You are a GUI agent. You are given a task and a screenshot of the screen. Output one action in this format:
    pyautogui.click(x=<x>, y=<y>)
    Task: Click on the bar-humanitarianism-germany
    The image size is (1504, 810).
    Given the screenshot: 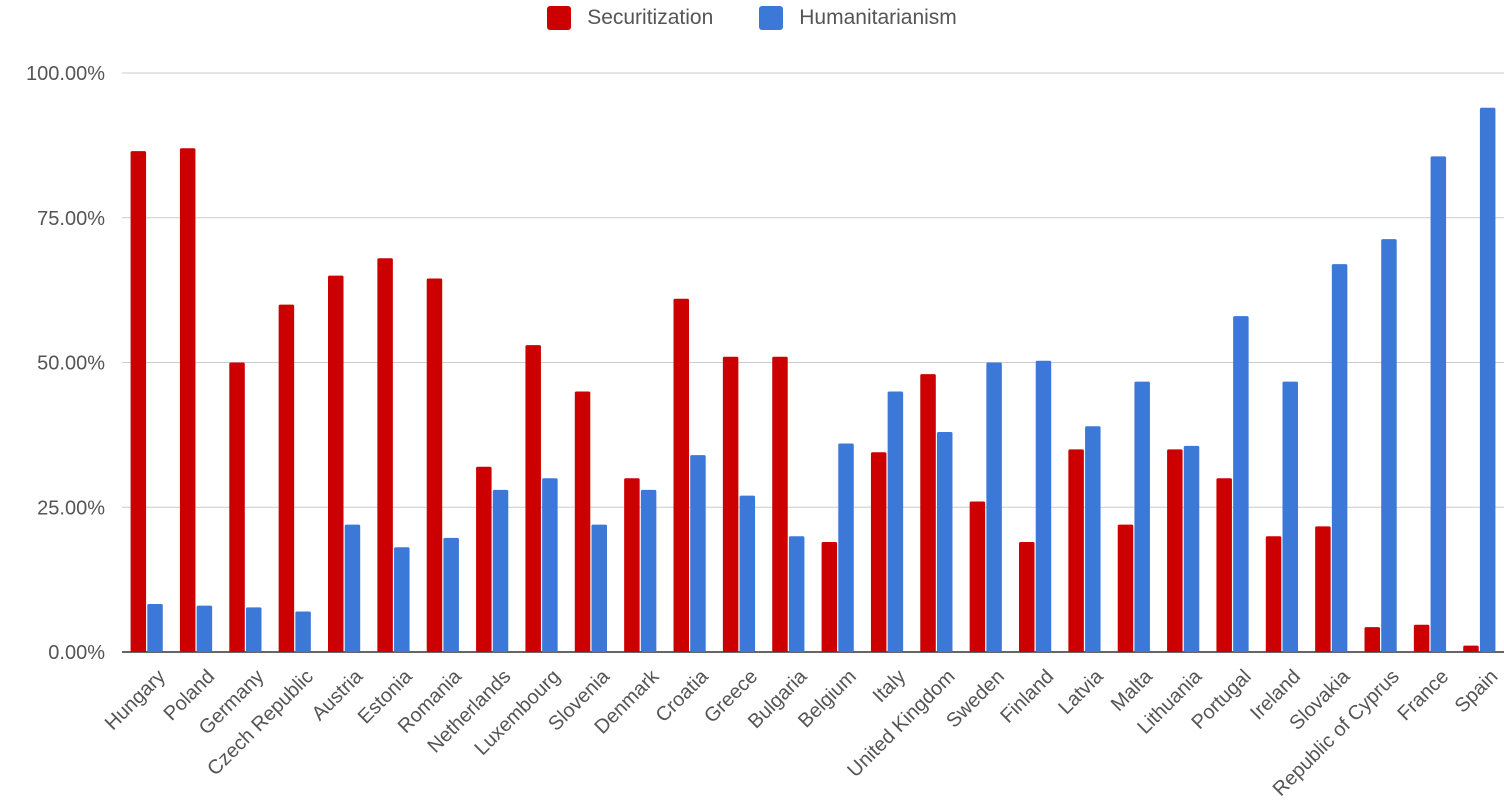 What is the action you would take?
    pyautogui.click(x=253, y=629)
    